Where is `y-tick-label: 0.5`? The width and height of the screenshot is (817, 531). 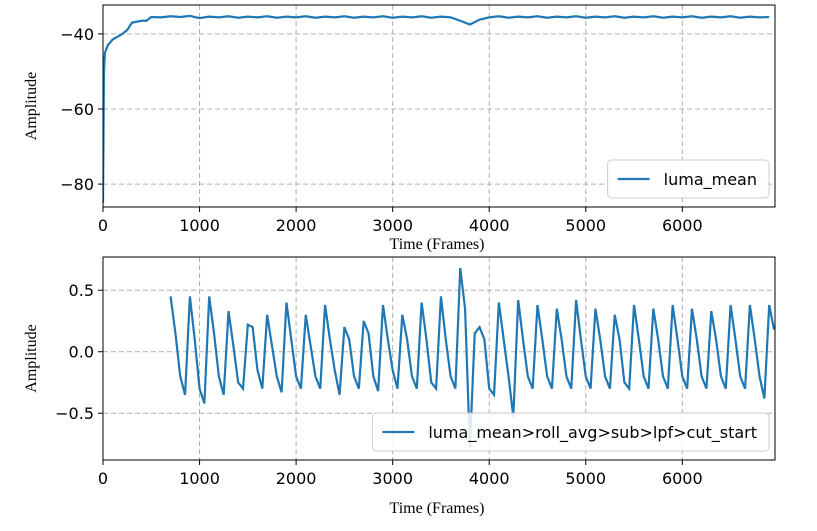
y-tick-label: 0.5 is located at coordinates (81, 290).